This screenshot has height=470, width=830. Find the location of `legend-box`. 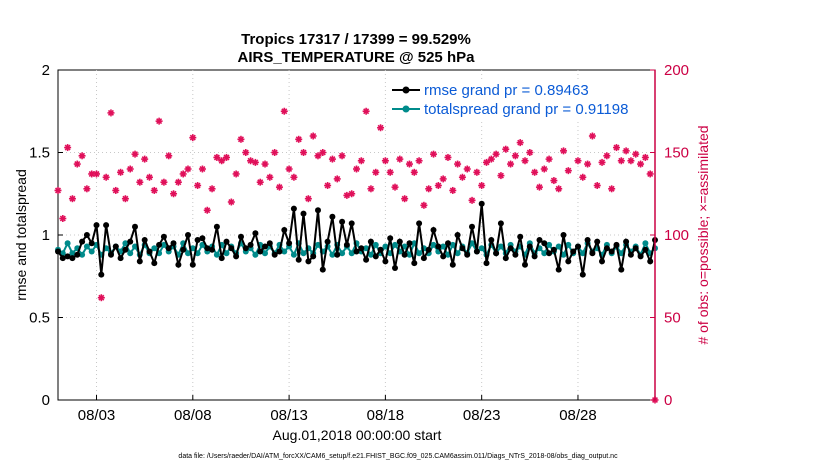

legend-box is located at coordinates (520, 99).